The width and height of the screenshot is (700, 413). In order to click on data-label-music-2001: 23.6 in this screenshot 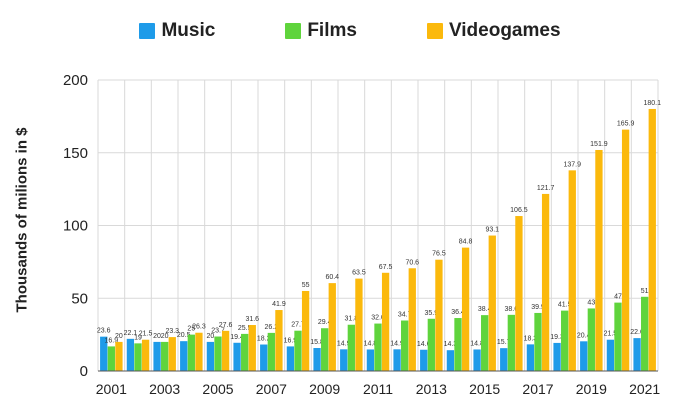, I will do `click(104, 331)`.